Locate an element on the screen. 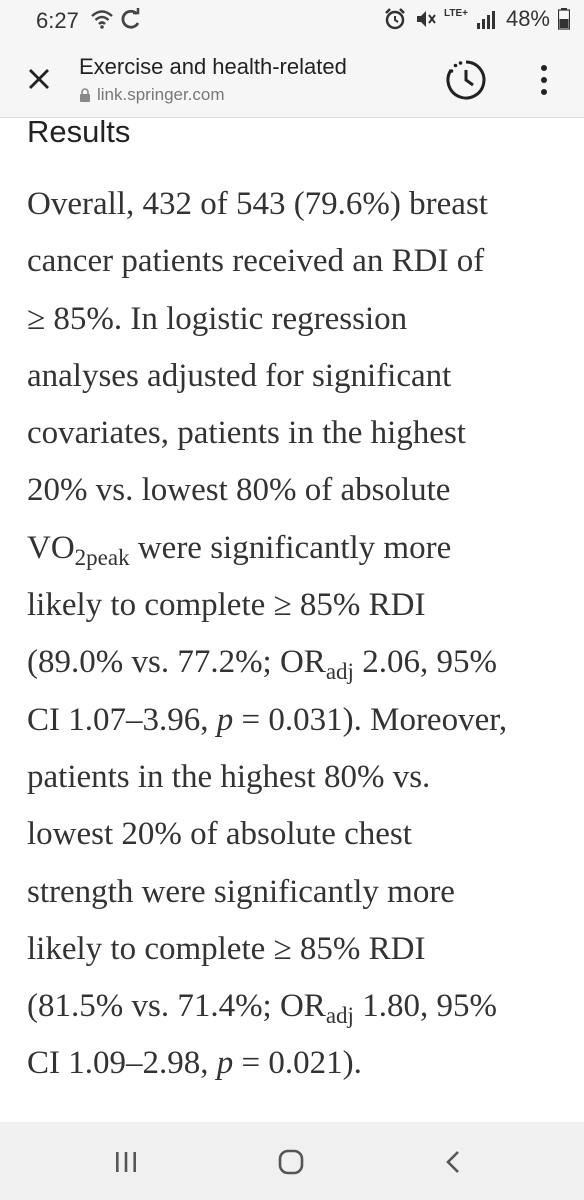  close-icon is located at coordinates (39, 79).